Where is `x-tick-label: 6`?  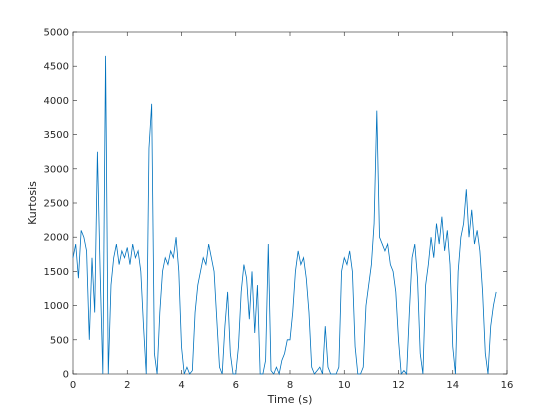
x-tick-label: 6 is located at coordinates (236, 385).